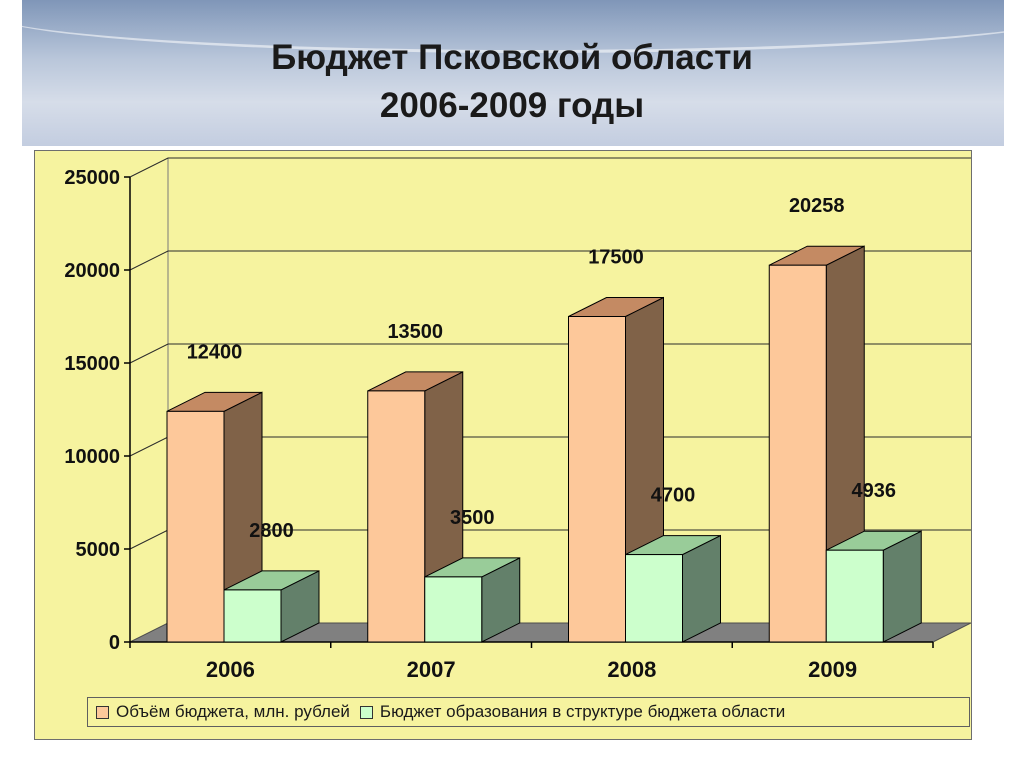 The image size is (1024, 768). Describe the element at coordinates (102, 712) in the screenshot. I see `legend-swatch-budget` at that location.